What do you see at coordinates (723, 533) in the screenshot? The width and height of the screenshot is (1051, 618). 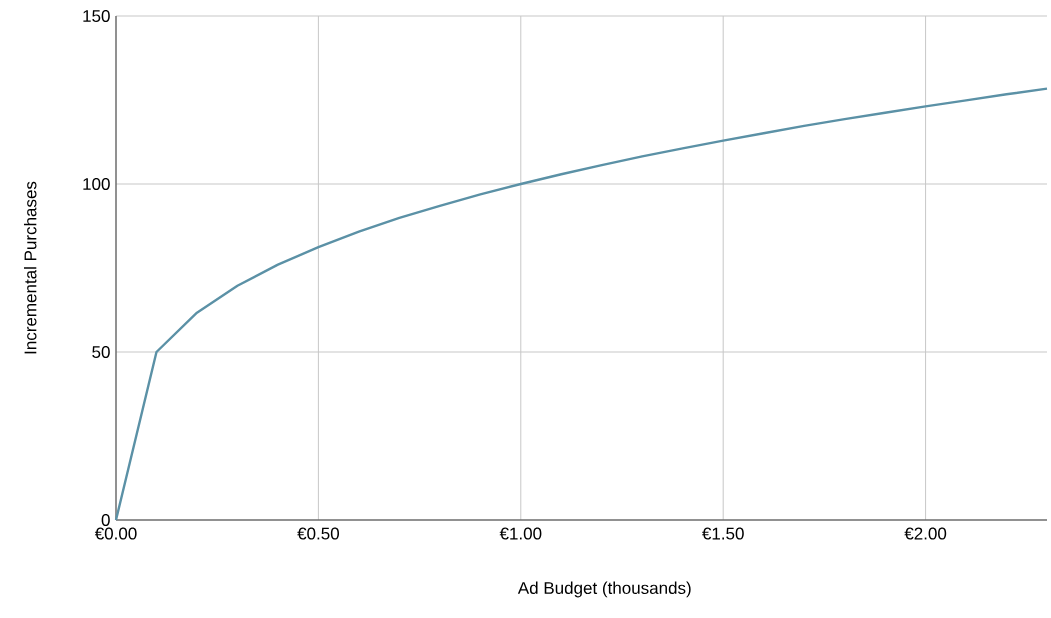 I see `x-tick-label: €1.50` at bounding box center [723, 533].